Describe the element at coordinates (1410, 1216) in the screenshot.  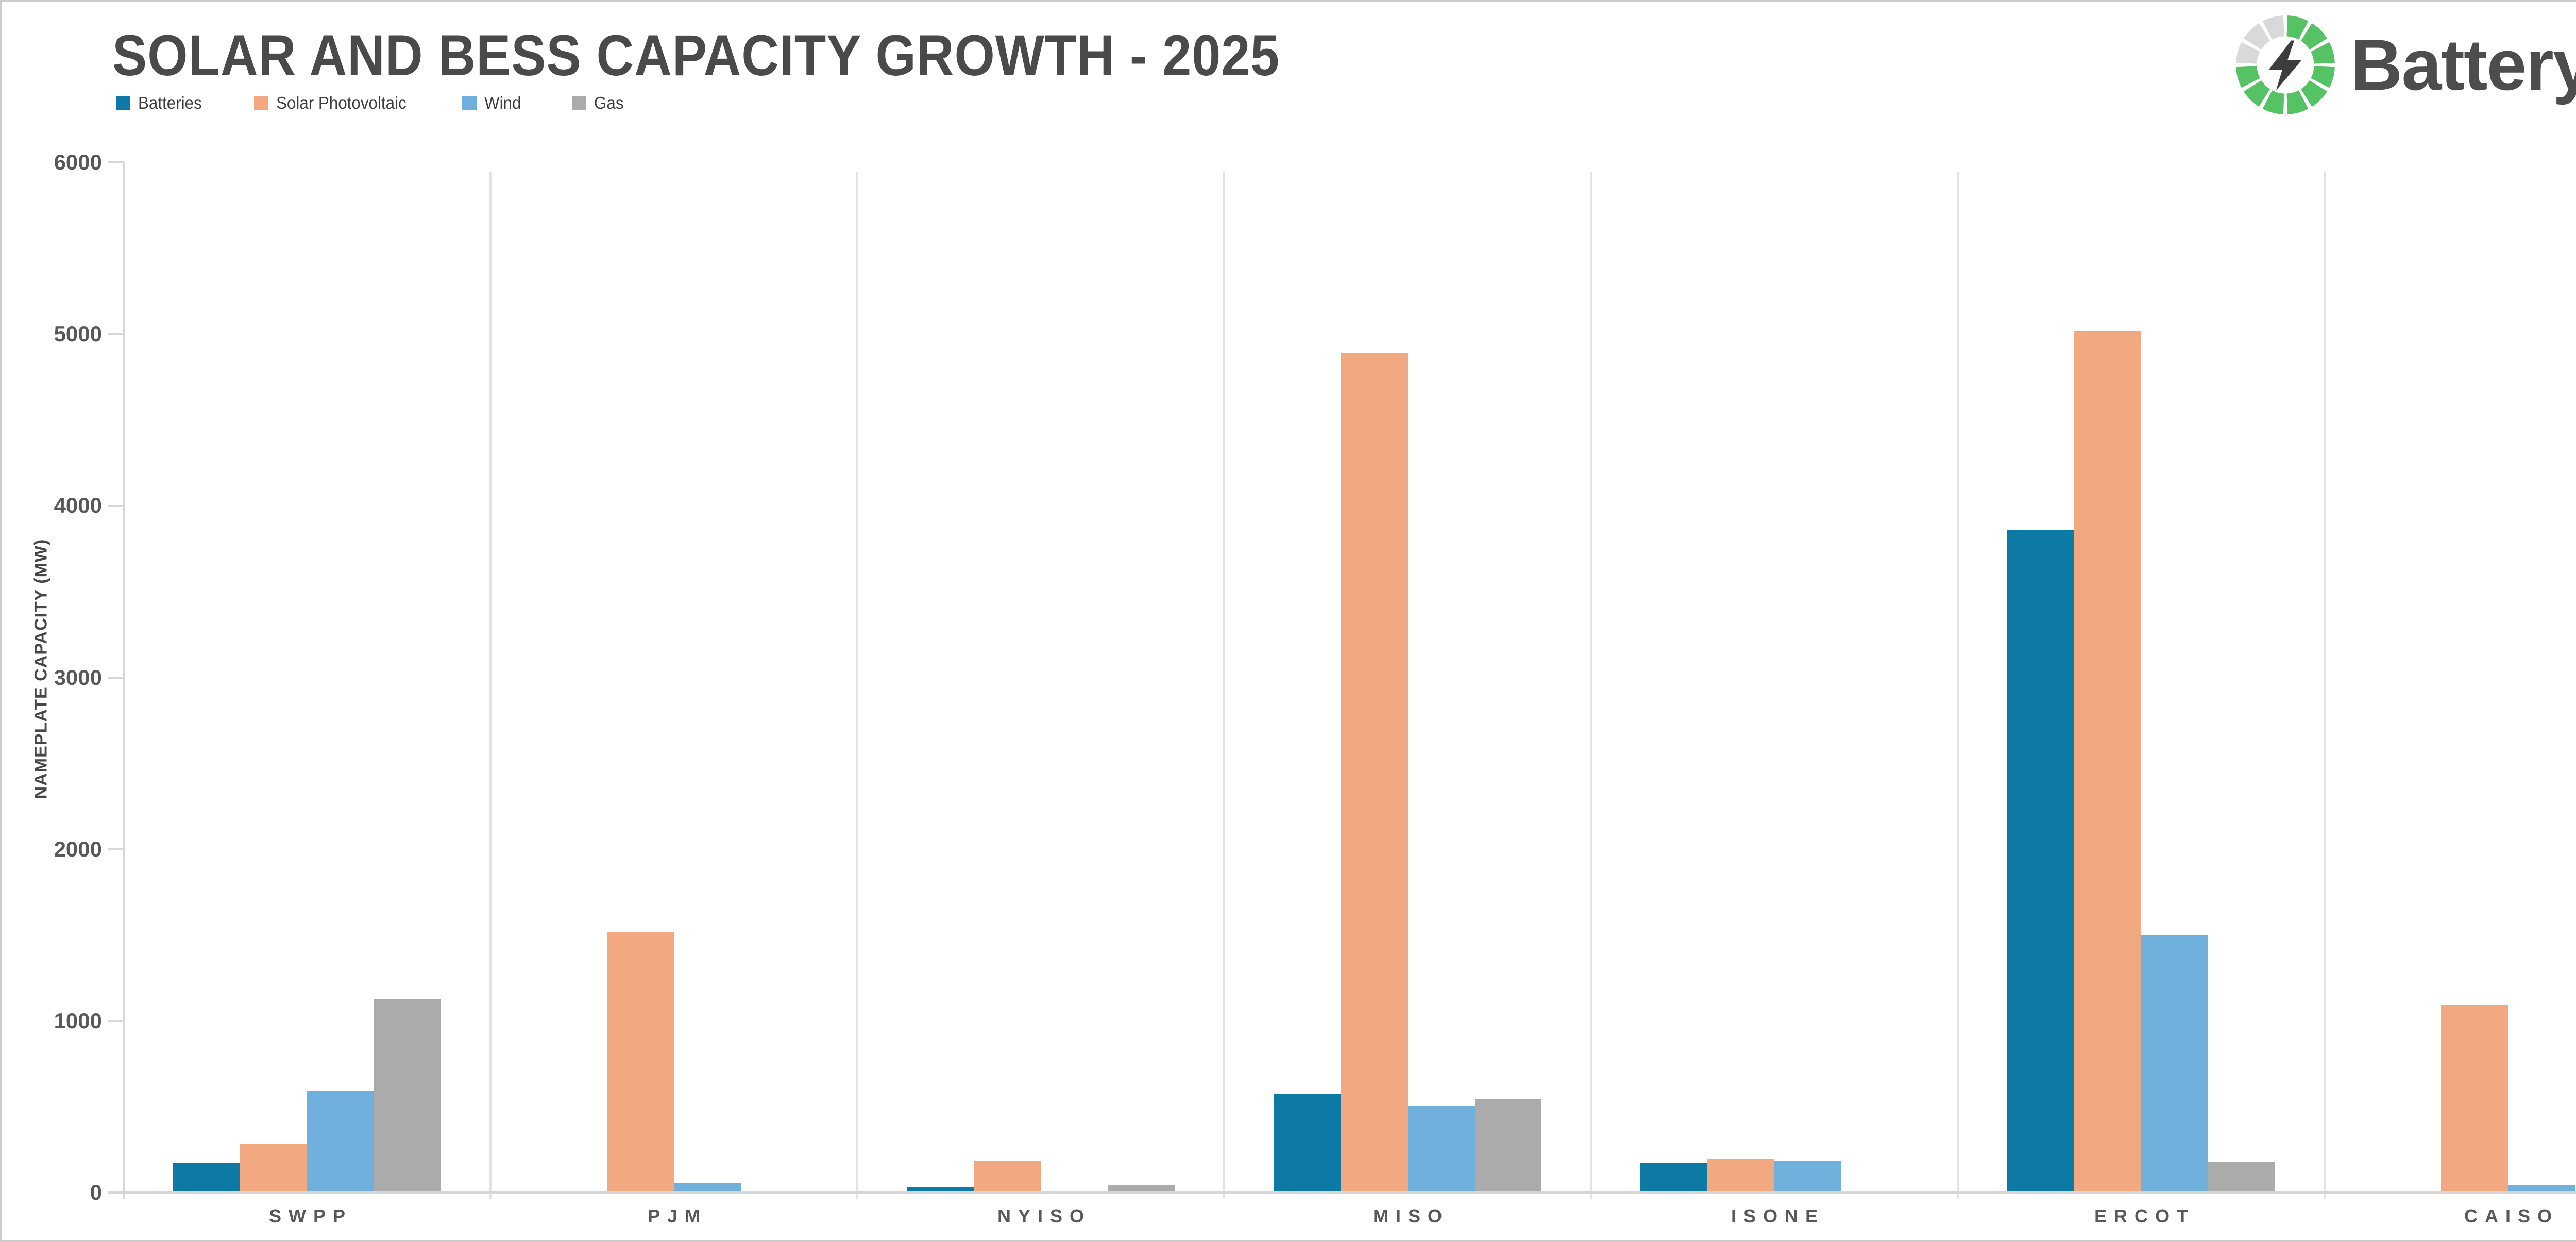
I see `x-category-label: MISO` at that location.